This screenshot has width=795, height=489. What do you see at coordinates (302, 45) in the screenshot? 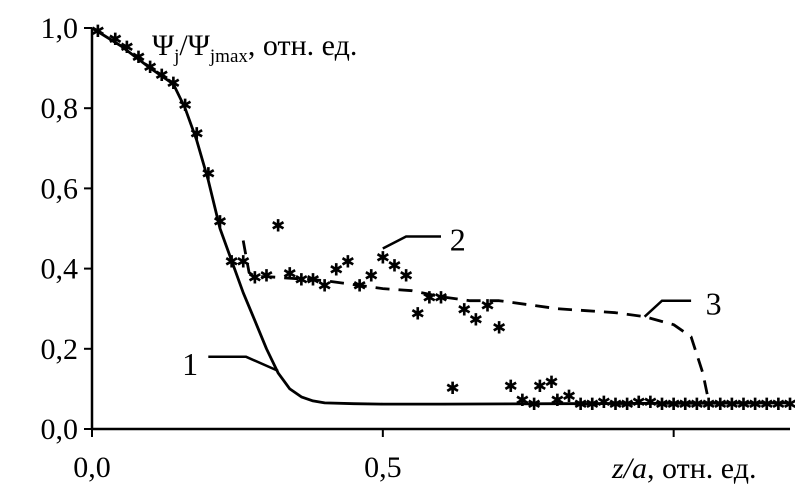
I see `y-label-unit: , отн. ед.` at bounding box center [302, 45].